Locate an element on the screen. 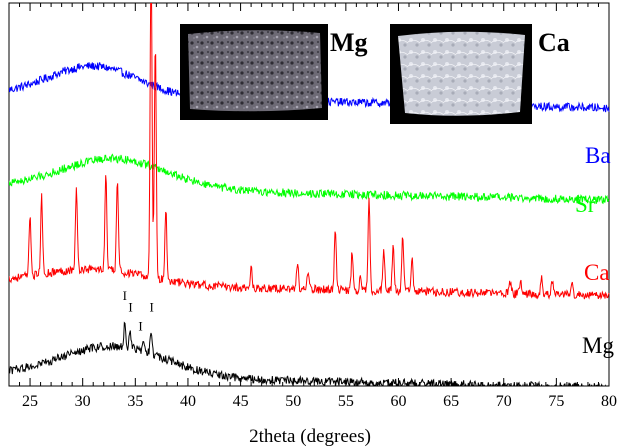  inset-ca: Ca is located at coordinates (480, 74).